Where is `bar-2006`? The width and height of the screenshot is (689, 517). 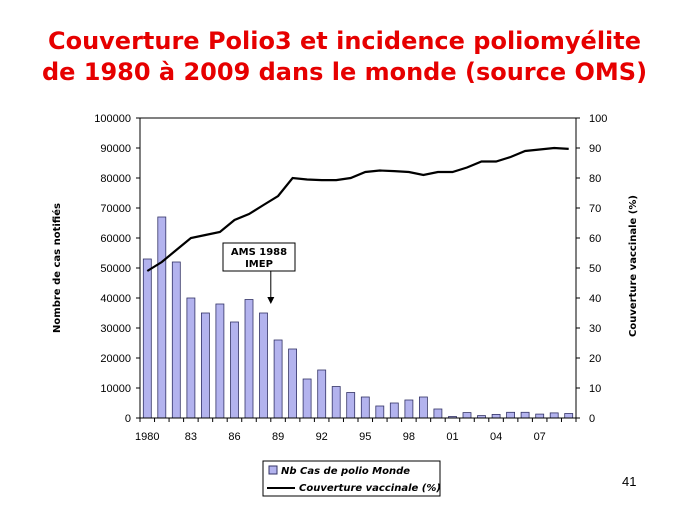 bar-2006 is located at coordinates (525, 415).